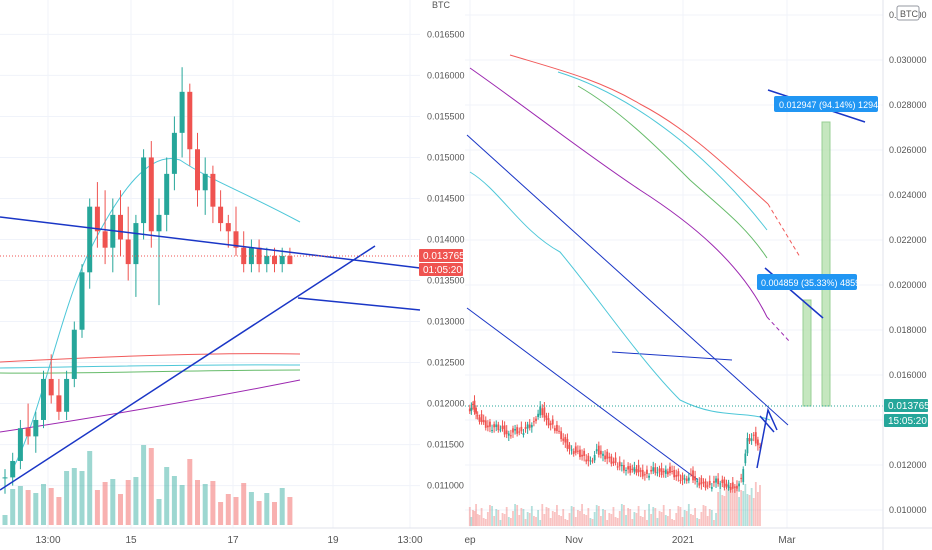  I want to click on right-candles, so click(614, 444).